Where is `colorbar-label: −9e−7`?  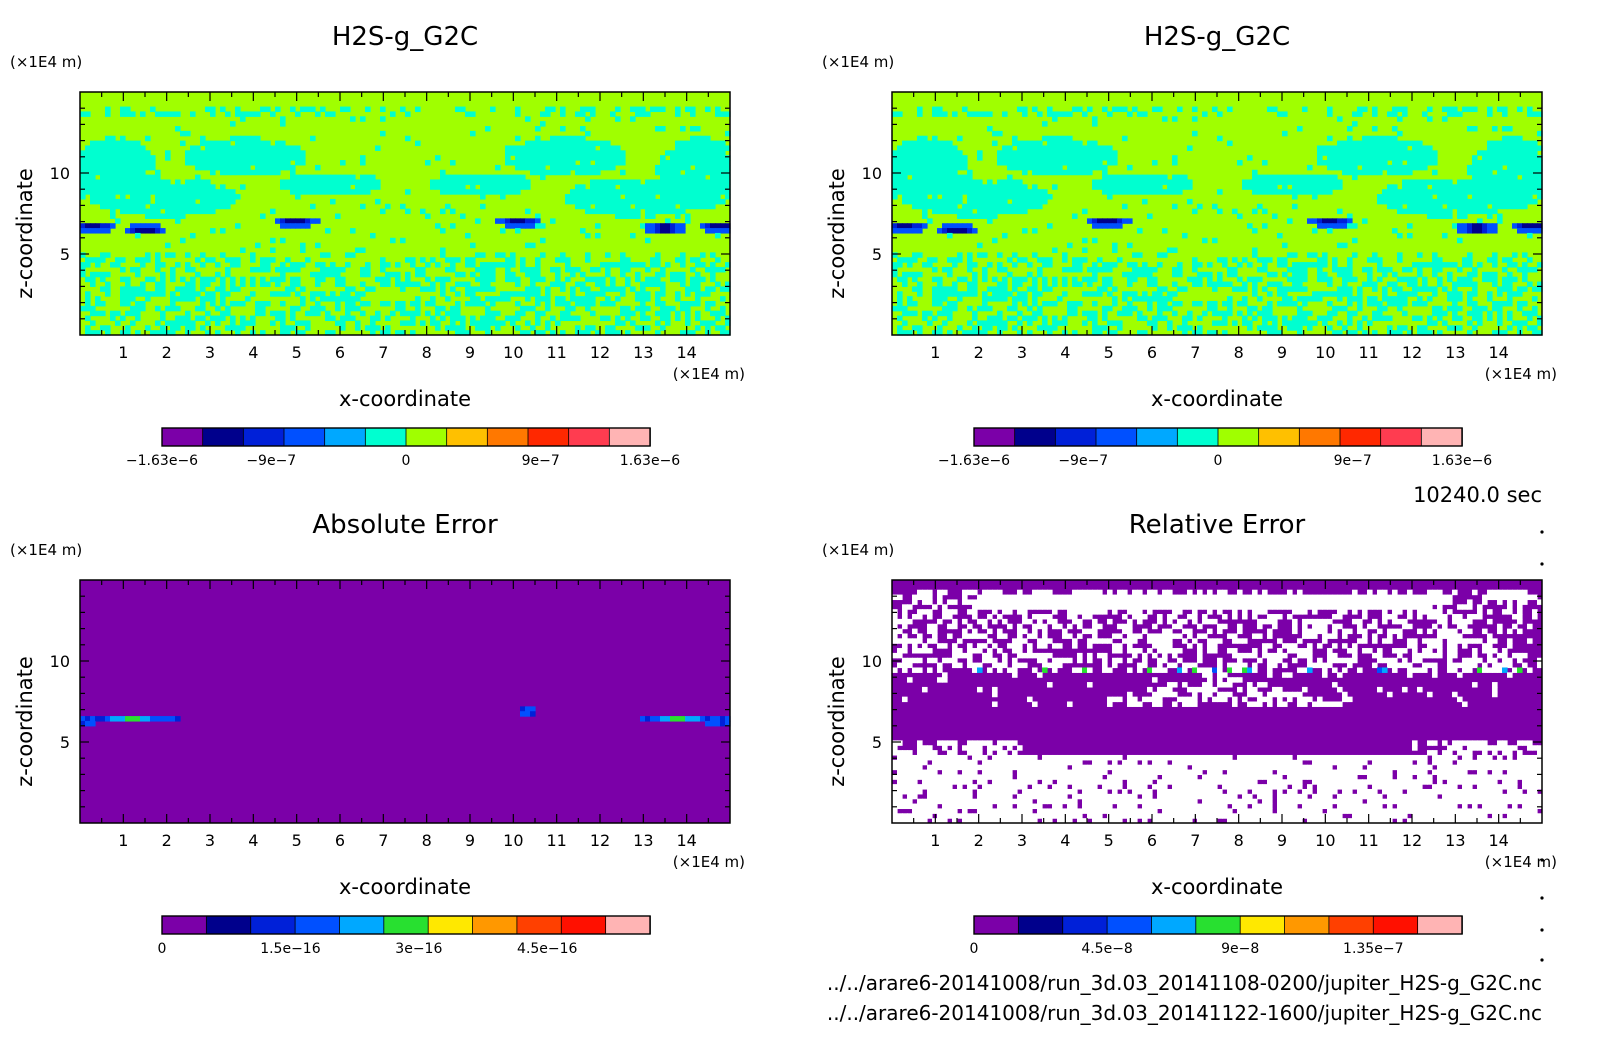 colorbar-label: −9e−7 is located at coordinates (1083, 461).